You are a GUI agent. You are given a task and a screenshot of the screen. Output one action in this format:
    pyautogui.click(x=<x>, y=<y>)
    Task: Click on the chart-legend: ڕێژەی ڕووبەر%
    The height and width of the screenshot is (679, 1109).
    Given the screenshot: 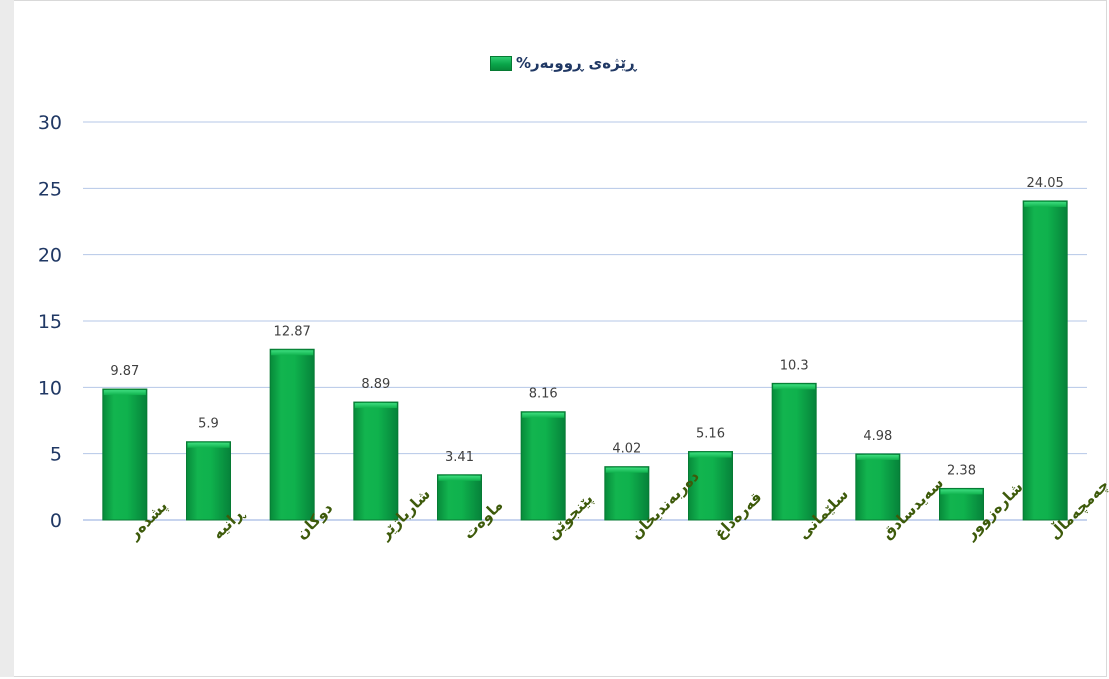 What is the action you would take?
    pyautogui.click(x=563, y=63)
    